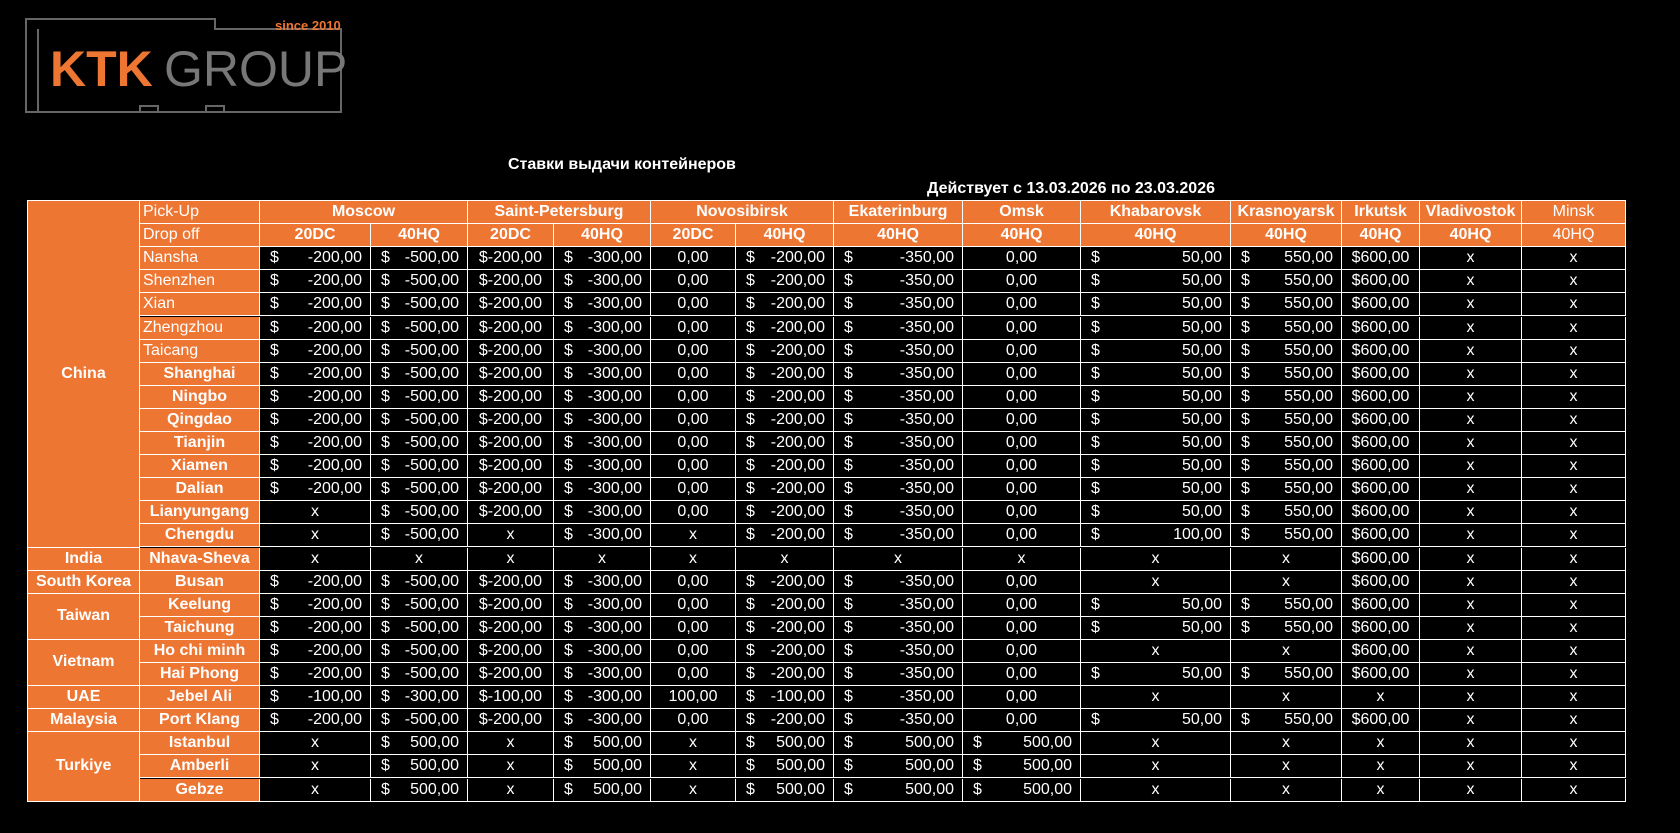  I want to click on port: Nansha, so click(200, 259).